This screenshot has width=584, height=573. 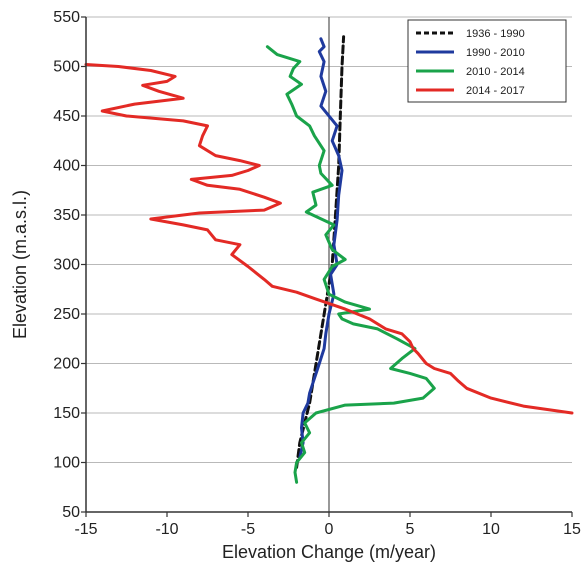 I want to click on legend-label: 2010 - 2014, so click(x=495, y=72).